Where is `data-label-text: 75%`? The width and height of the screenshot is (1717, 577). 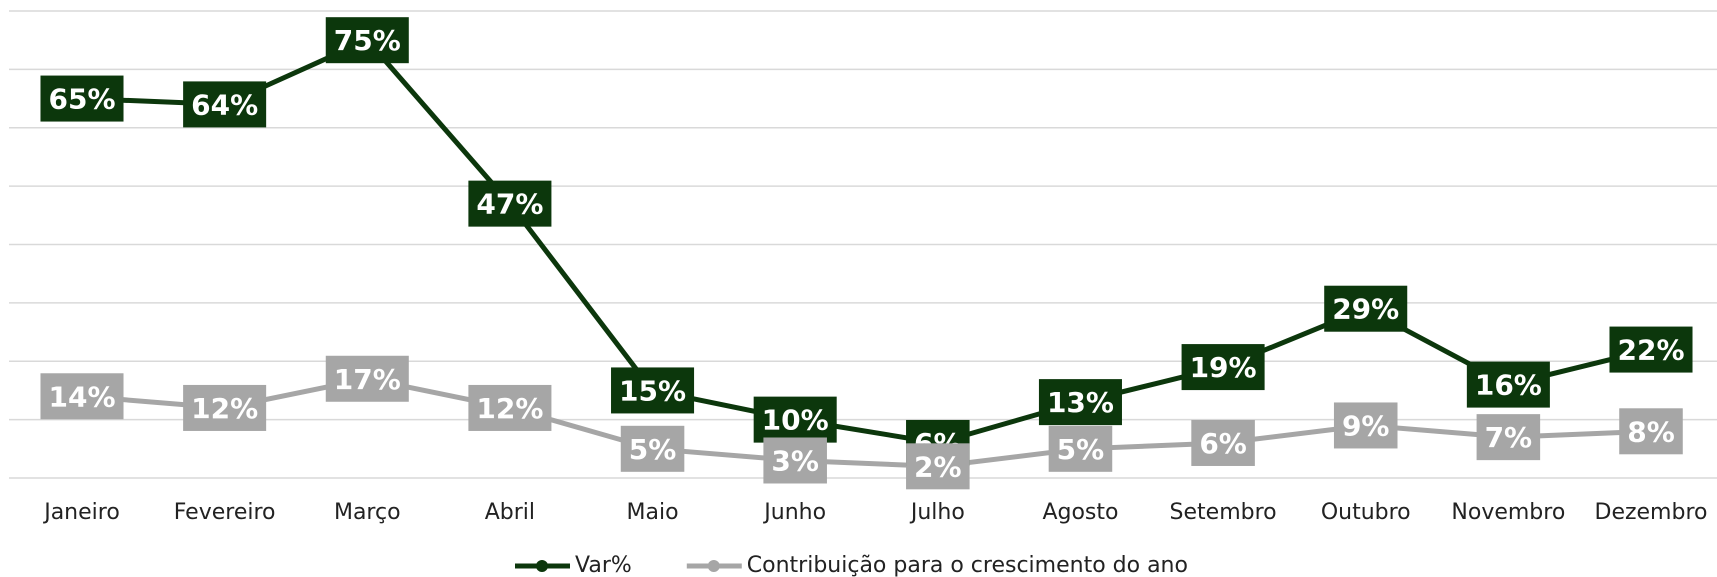 data-label-text: 75% is located at coordinates (367, 40).